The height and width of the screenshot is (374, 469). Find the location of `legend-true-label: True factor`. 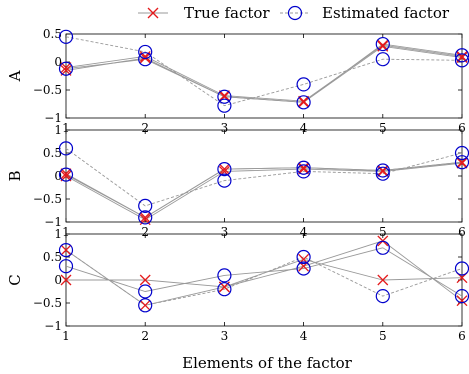

legend-true-label: True factor is located at coordinates (227, 13).